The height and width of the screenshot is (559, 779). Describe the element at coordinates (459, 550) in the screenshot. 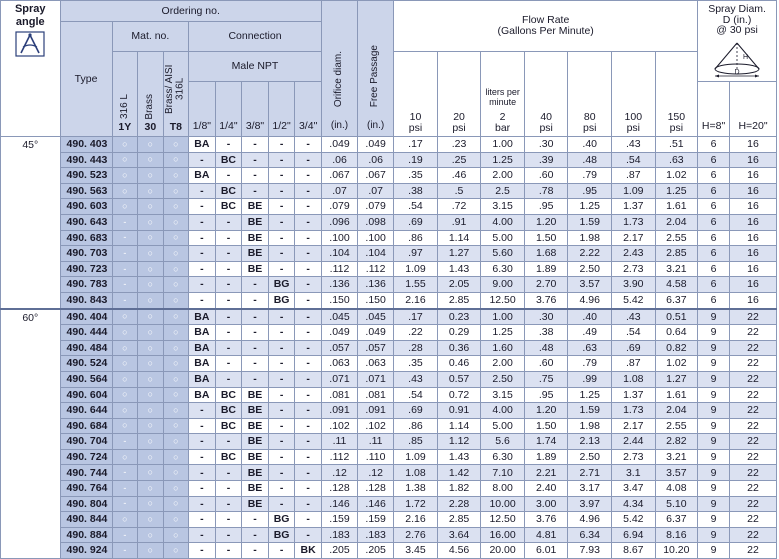

I see `flow-rate-cell: 4.56` at that location.